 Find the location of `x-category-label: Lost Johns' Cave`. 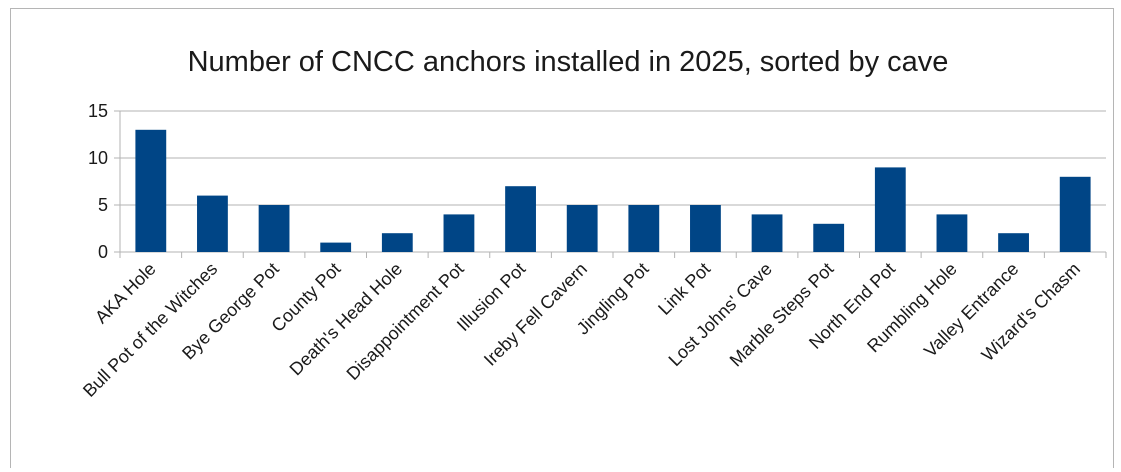

x-category-label: Lost Johns' Cave is located at coordinates (720, 314).